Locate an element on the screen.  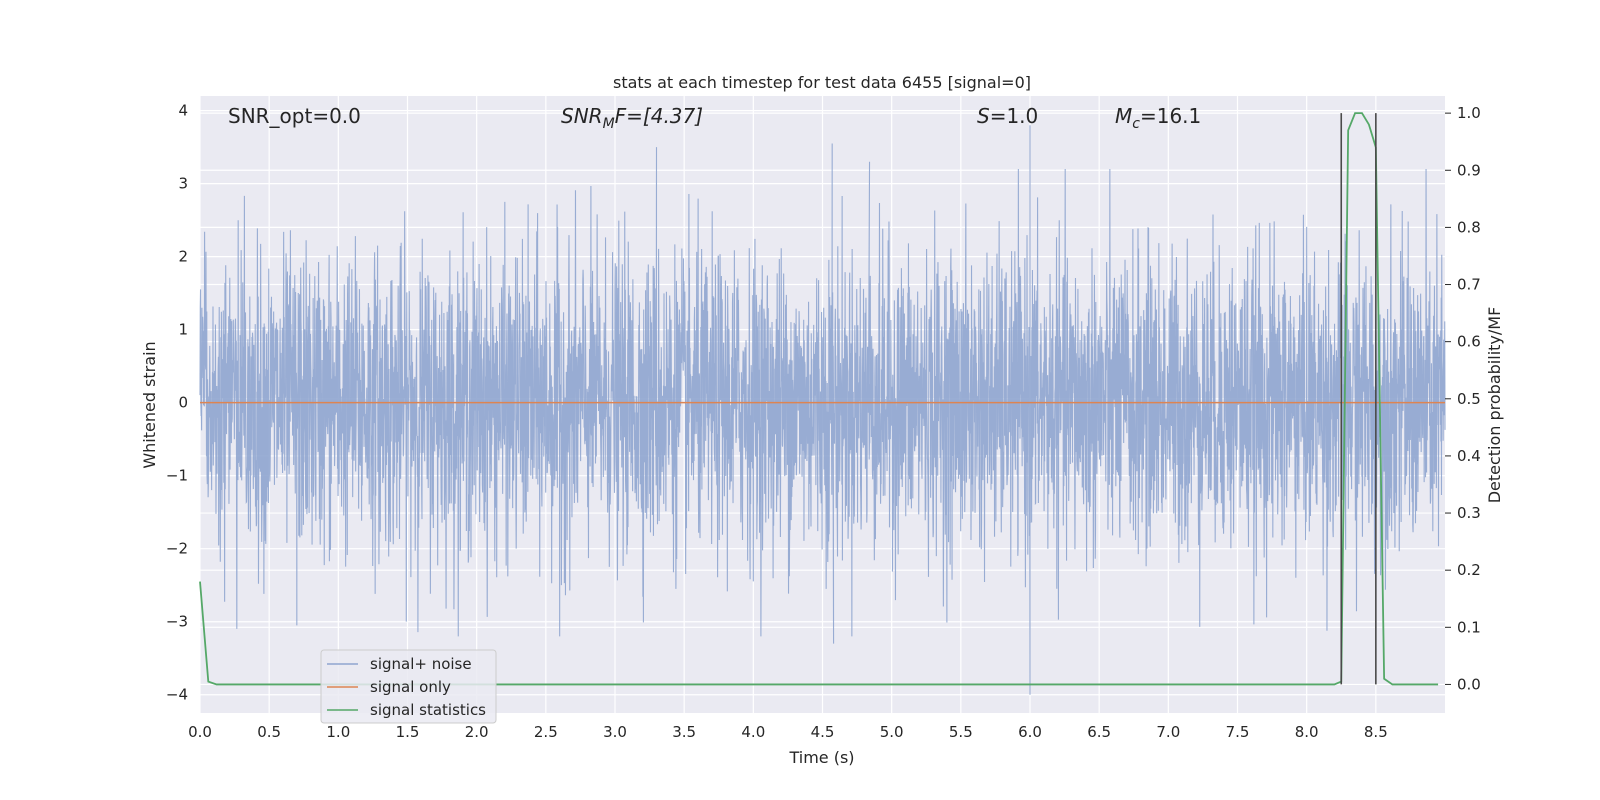
x-tick-label: 4.0 is located at coordinates (753, 732).